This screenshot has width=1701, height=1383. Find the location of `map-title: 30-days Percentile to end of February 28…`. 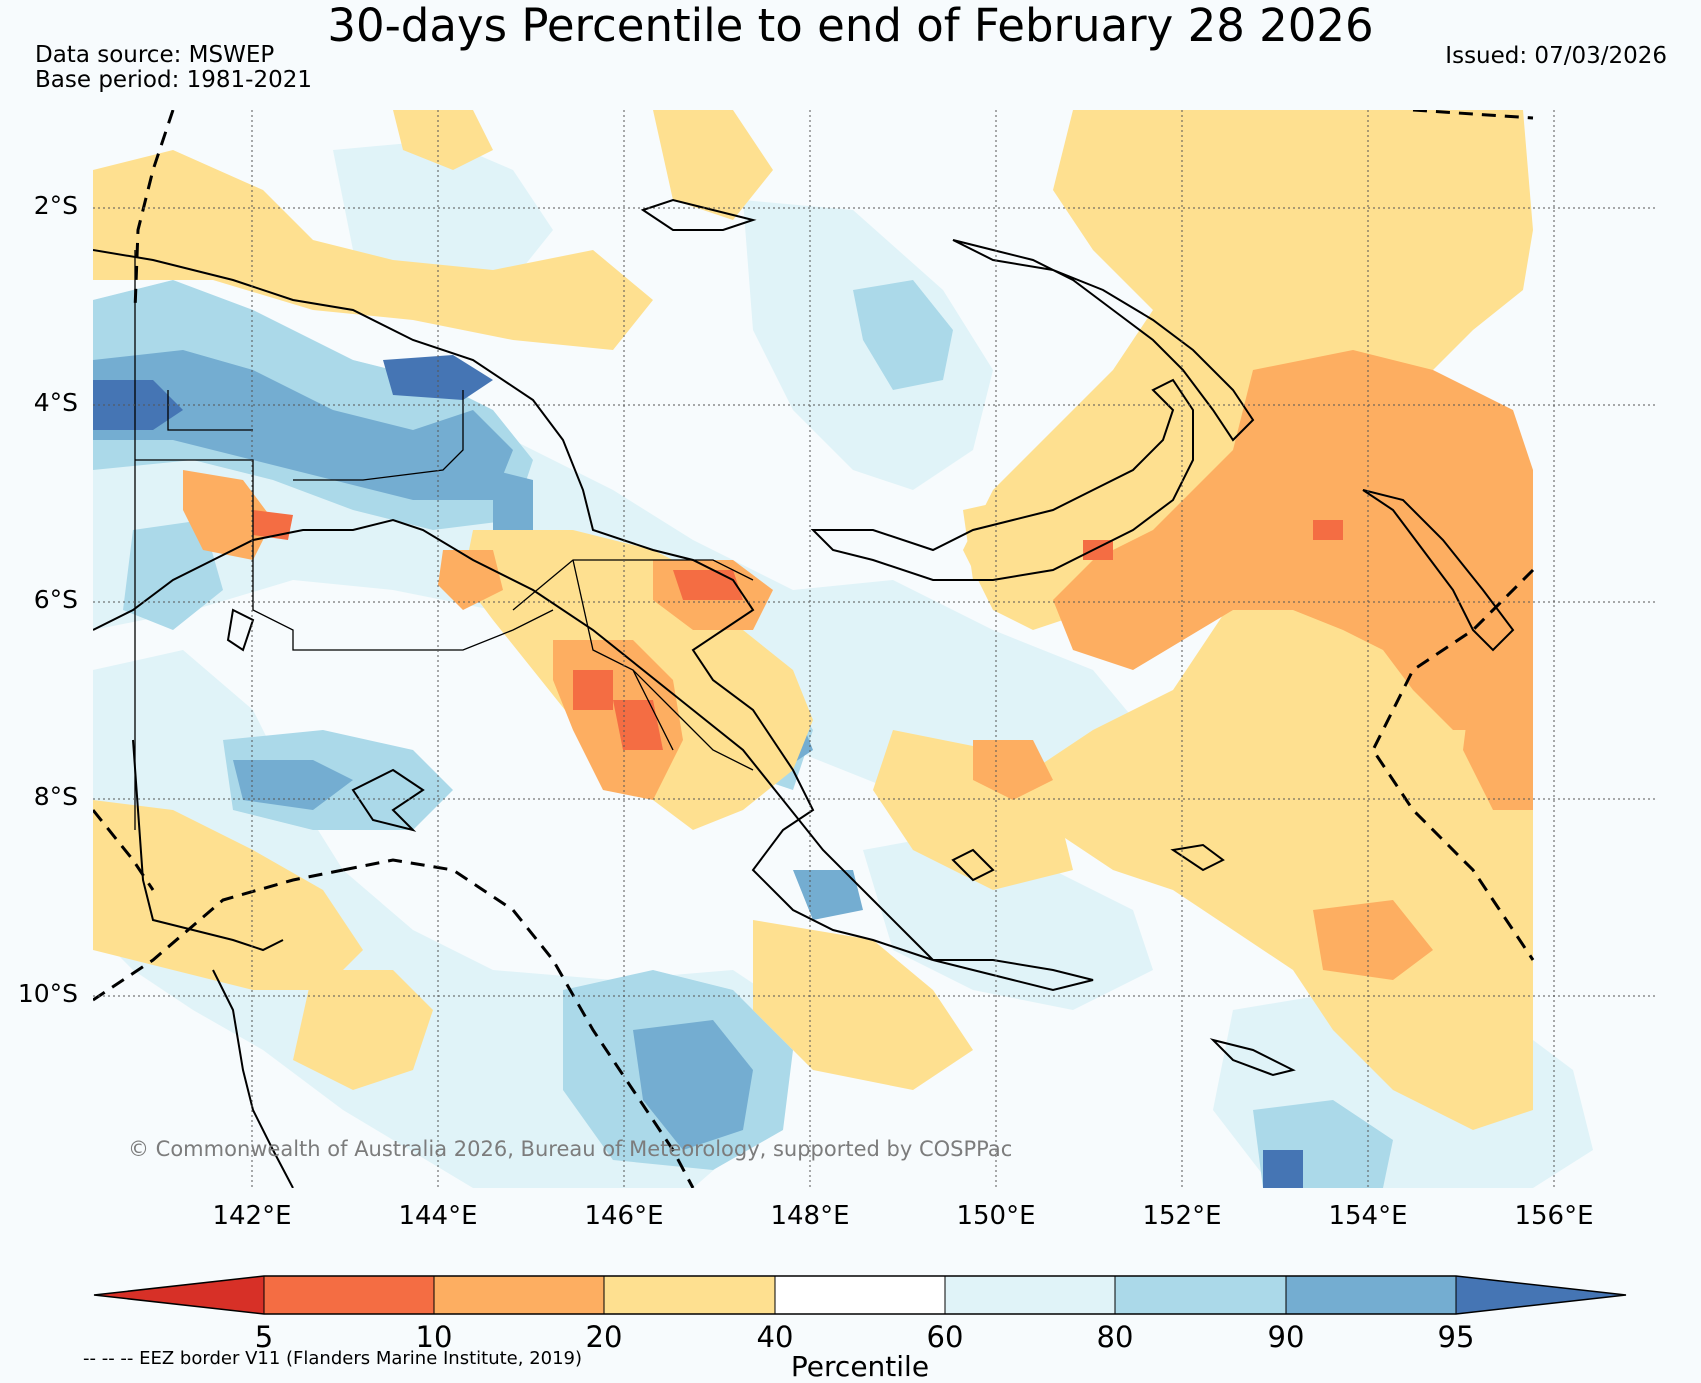

map-title: 30-days Percentile to end of February 28… is located at coordinates (850, 26).